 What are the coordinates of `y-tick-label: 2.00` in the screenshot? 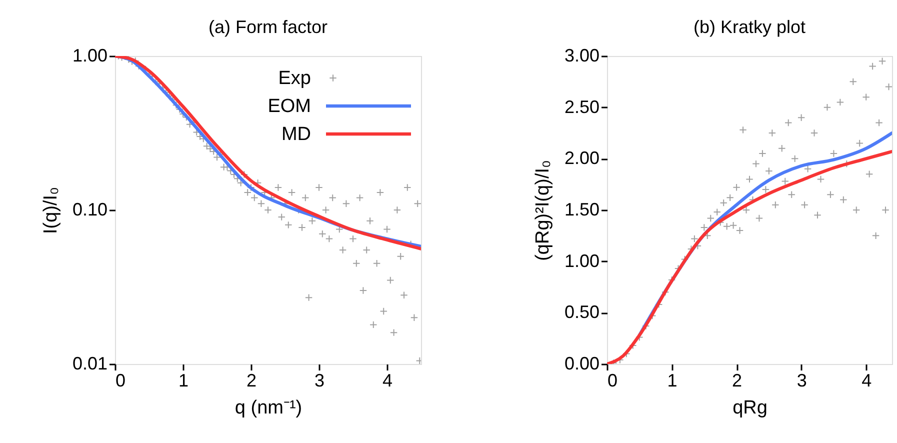 It's located at (582, 158).